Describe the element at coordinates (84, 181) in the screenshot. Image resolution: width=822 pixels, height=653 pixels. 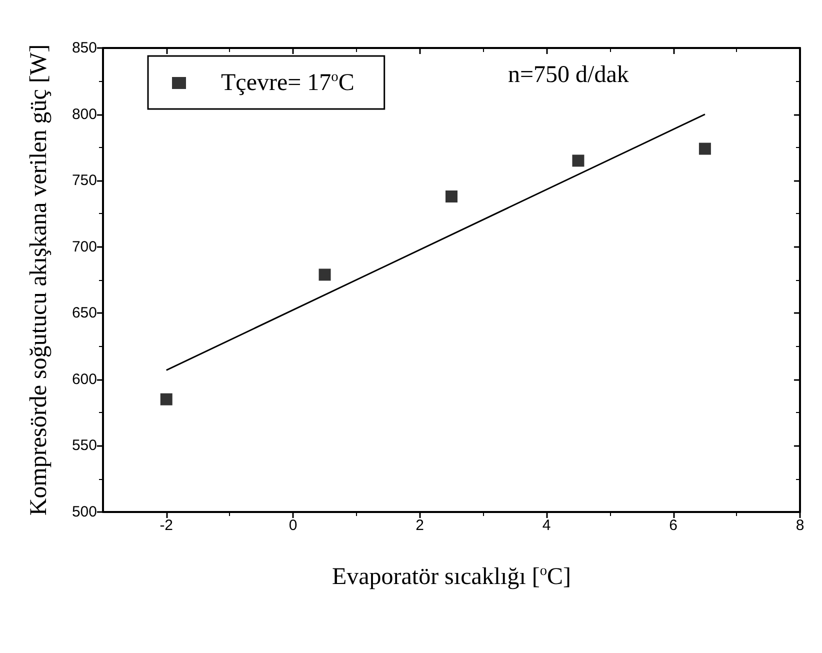
I see `y-tick-label: 750` at that location.